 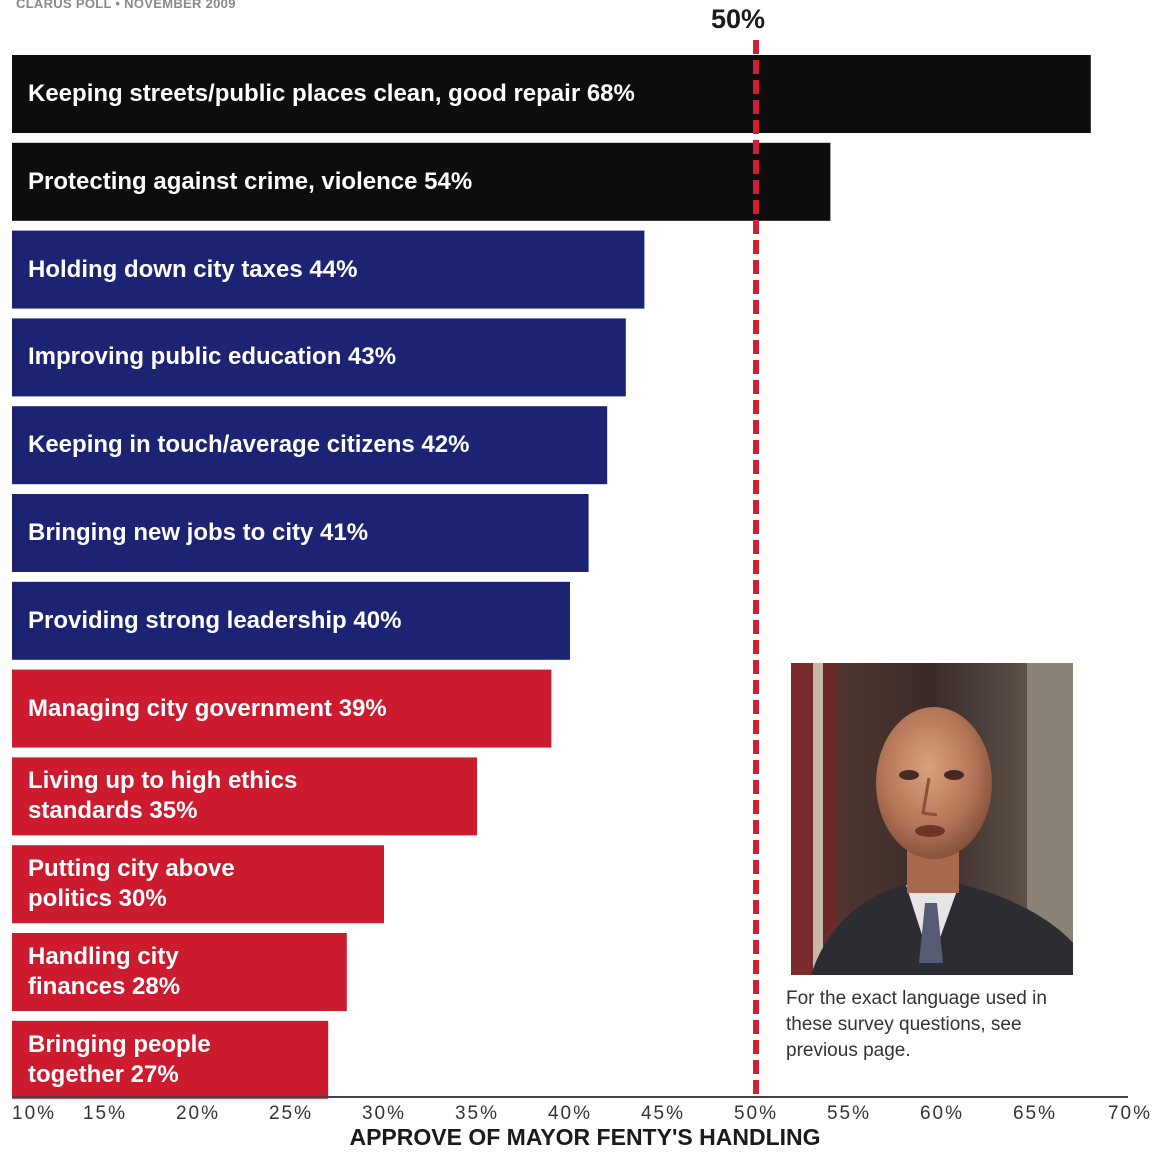 I want to click on x-tick-label: 45%, so click(x=663, y=1113).